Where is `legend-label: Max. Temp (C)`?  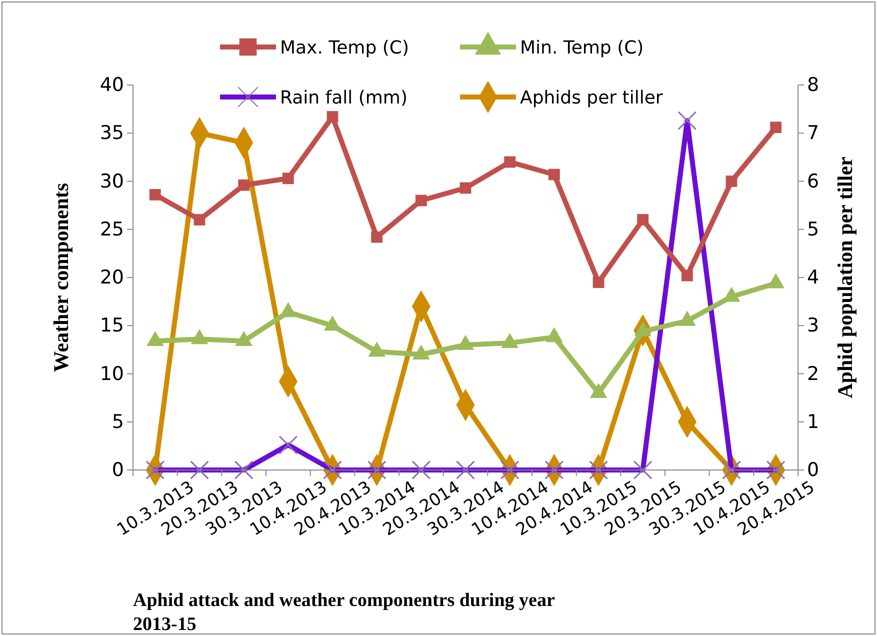
legend-label: Max. Temp (C) is located at coordinates (344, 47).